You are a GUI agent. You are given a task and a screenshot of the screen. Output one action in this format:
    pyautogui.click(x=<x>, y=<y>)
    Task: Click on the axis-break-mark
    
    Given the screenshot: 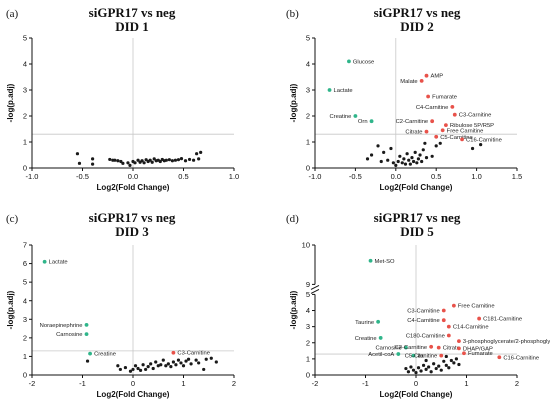 What is the action you would take?
    pyautogui.click(x=315, y=291)
    